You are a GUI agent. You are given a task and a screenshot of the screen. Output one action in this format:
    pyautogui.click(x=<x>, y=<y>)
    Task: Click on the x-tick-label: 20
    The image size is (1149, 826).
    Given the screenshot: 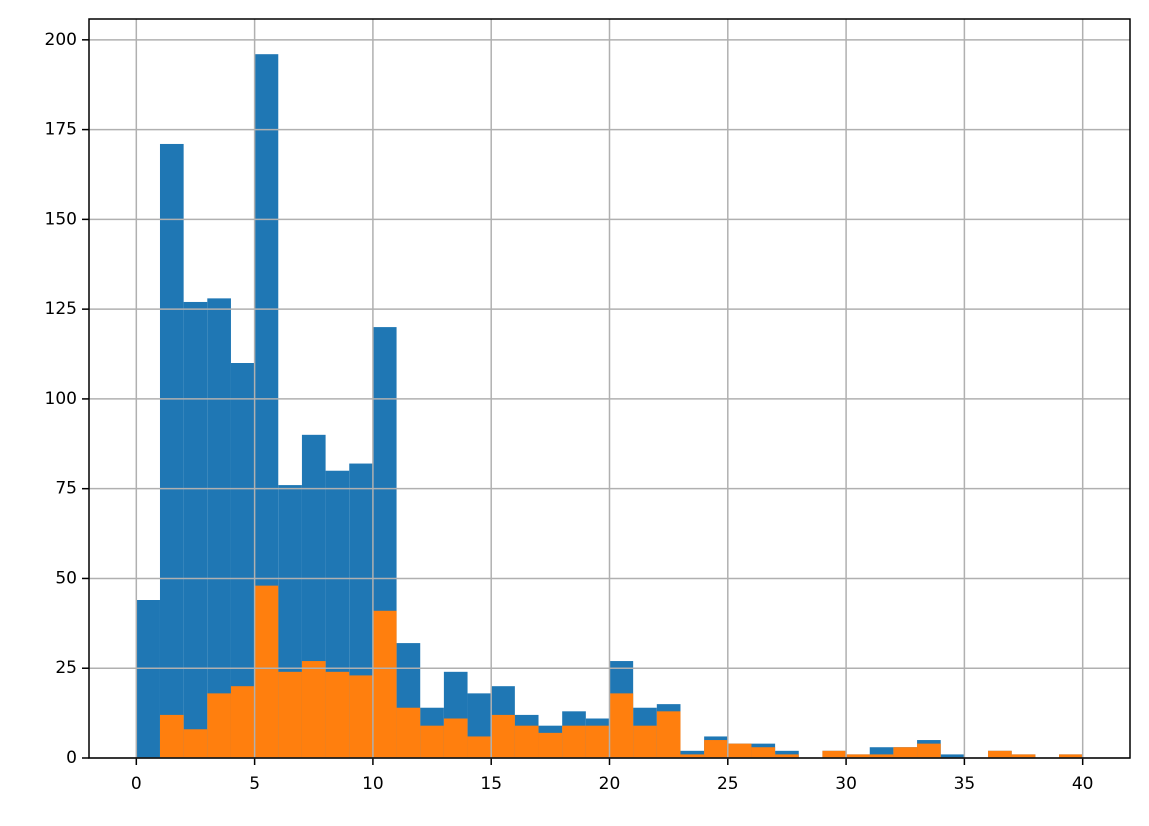 What is the action you would take?
    pyautogui.click(x=610, y=784)
    